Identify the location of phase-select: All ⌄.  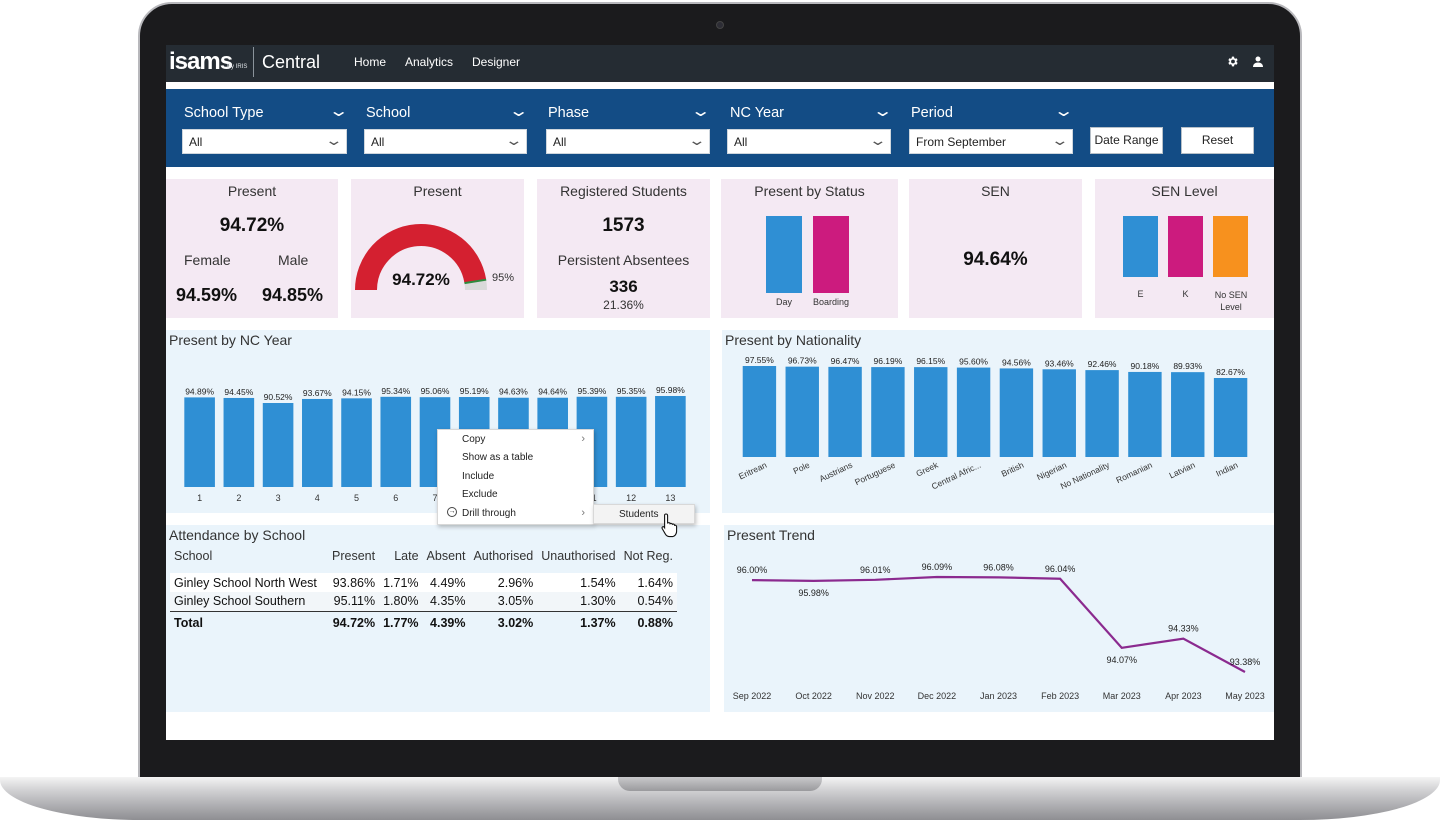
(628, 141).